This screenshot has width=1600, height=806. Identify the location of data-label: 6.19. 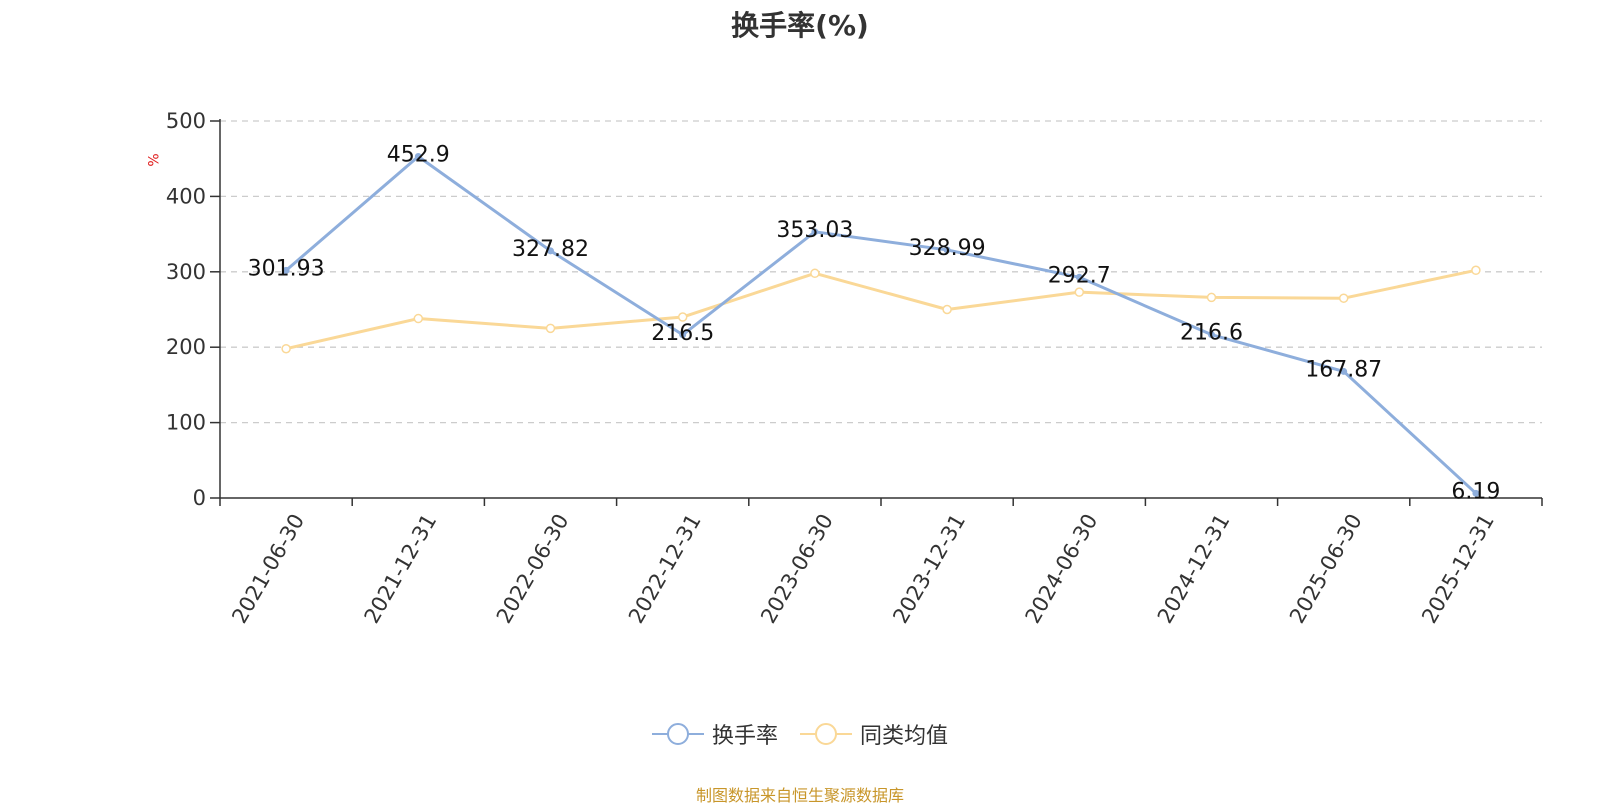
(1475, 491).